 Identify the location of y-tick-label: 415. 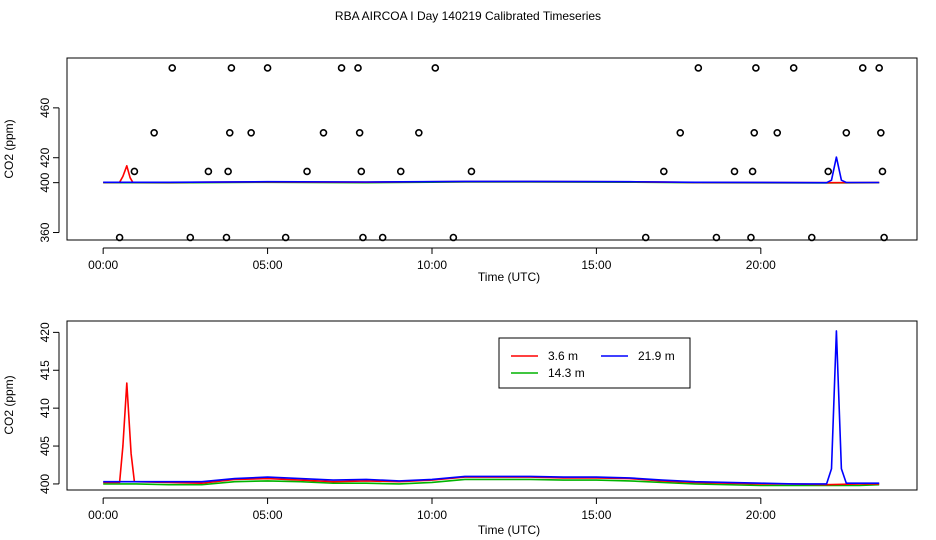
(45, 370).